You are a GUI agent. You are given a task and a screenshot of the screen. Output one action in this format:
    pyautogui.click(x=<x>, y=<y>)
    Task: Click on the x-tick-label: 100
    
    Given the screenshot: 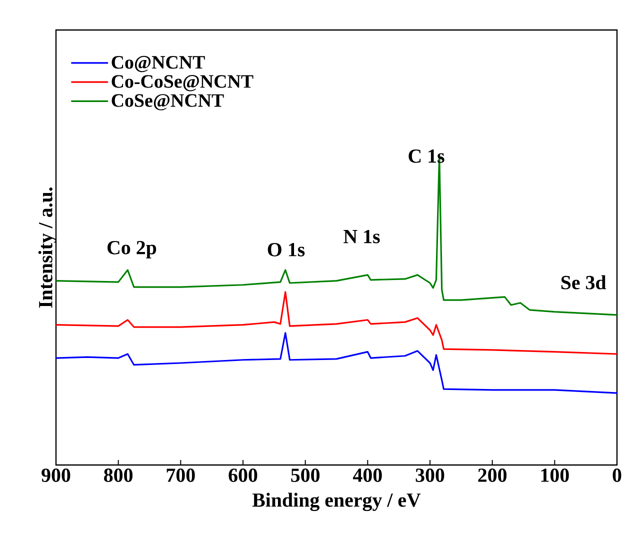 What is the action you would take?
    pyautogui.click(x=555, y=475)
    